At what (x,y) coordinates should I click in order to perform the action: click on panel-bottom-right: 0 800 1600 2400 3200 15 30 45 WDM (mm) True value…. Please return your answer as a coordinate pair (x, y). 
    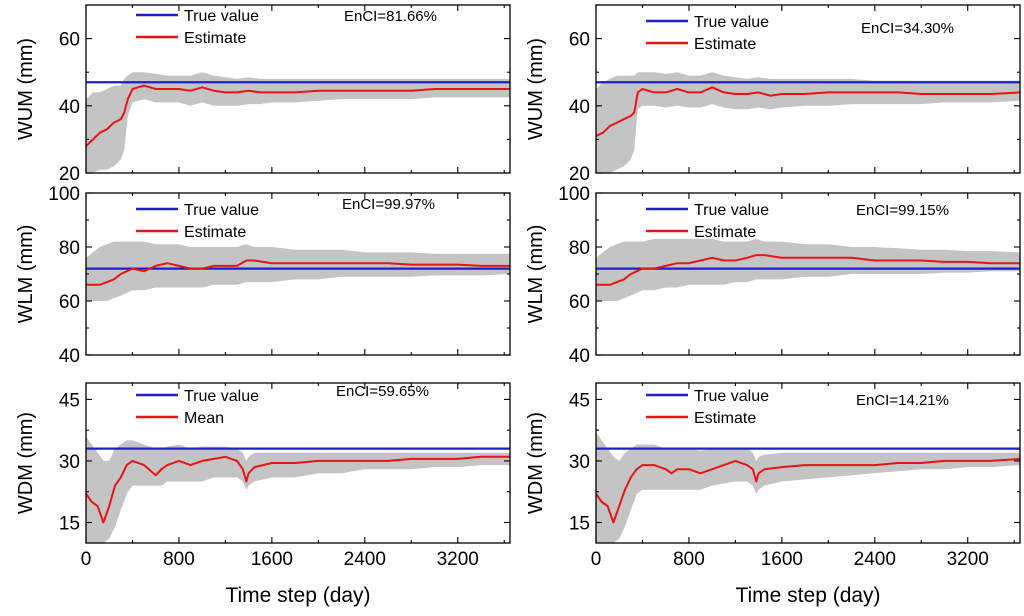
    Looking at the image, I should click on (773, 476).